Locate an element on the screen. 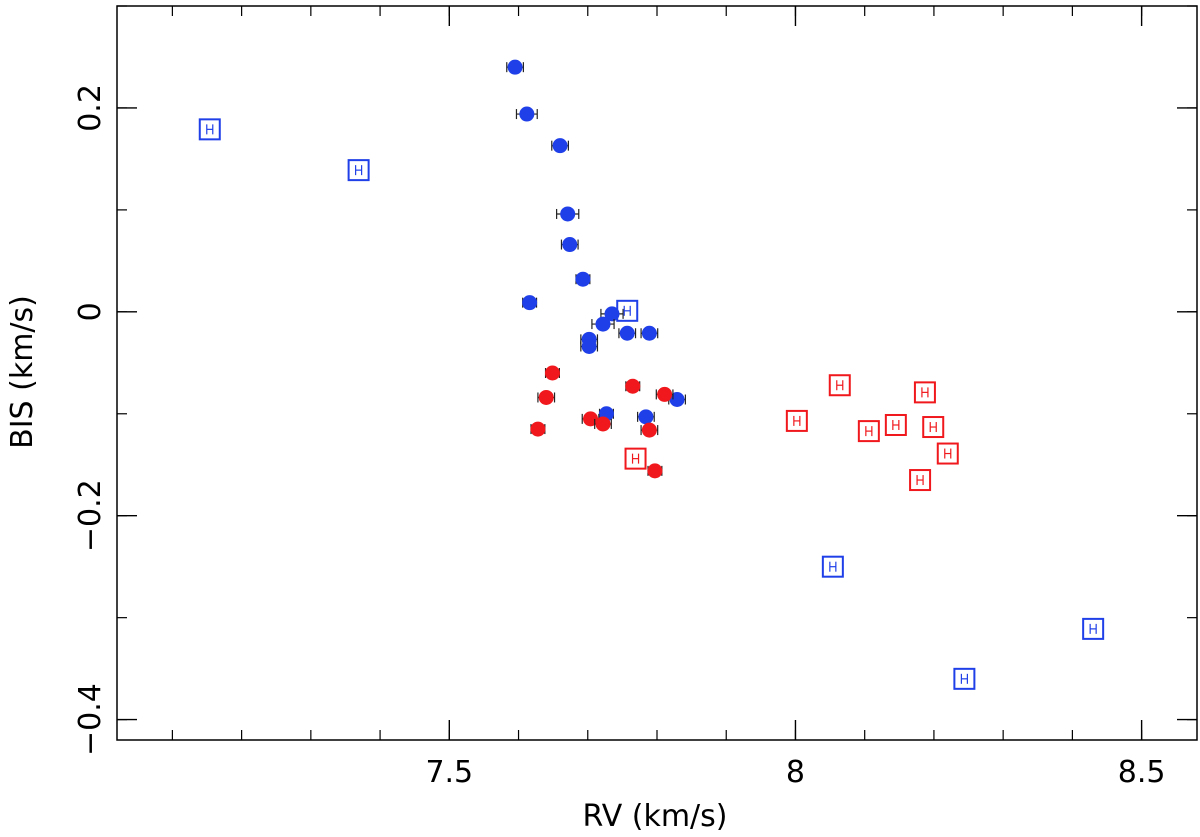 This screenshot has height=837, width=1200. y-tick-label: −0.2 is located at coordinates (90, 515).